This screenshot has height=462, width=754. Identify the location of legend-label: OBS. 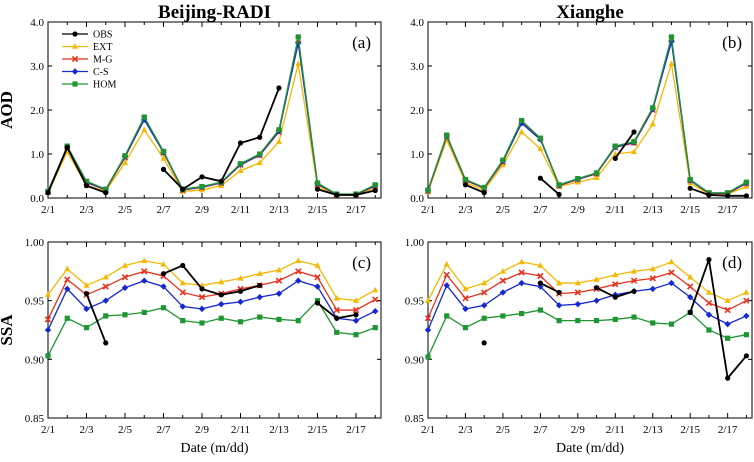
(102, 35).